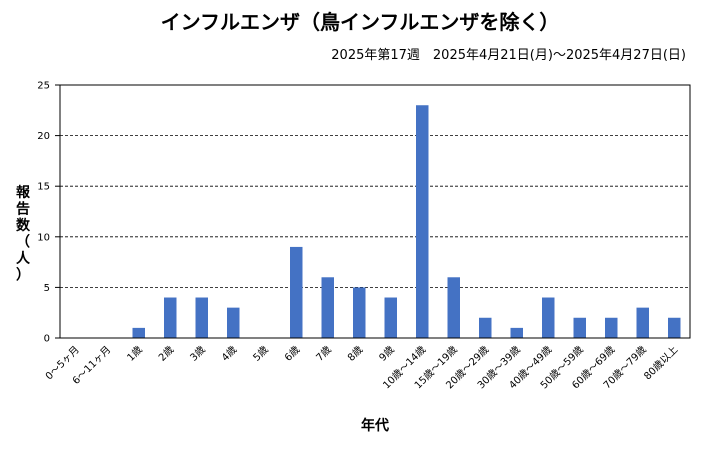 Image resolution: width=720 pixels, height=474 pixels. I want to click on chart-subtitle: 2025年第17週 2025年4月21日(月)〜2025年4月27日(日), so click(508, 55).